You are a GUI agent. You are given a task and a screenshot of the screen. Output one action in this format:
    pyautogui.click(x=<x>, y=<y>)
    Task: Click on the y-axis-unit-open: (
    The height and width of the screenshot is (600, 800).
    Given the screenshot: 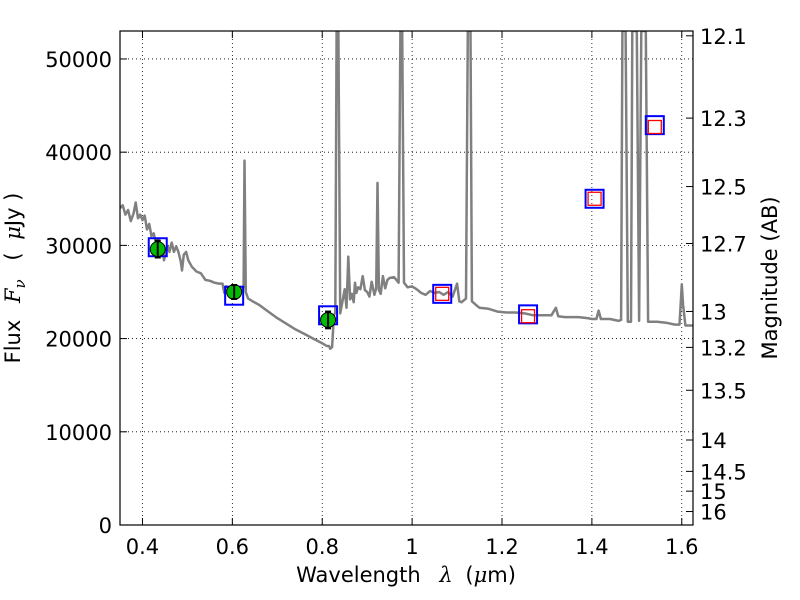 What is the action you would take?
    pyautogui.click(x=13, y=256)
    